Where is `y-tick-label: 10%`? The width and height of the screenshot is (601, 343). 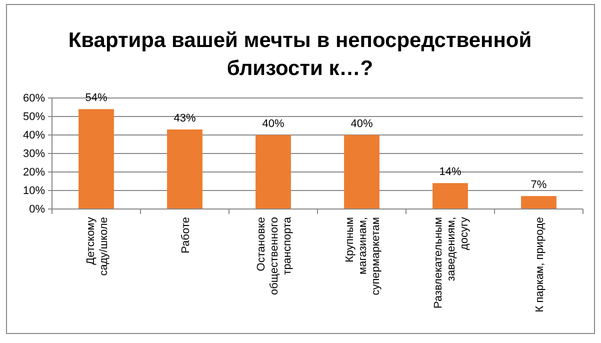 y-tick-label: 10% is located at coordinates (34, 191).